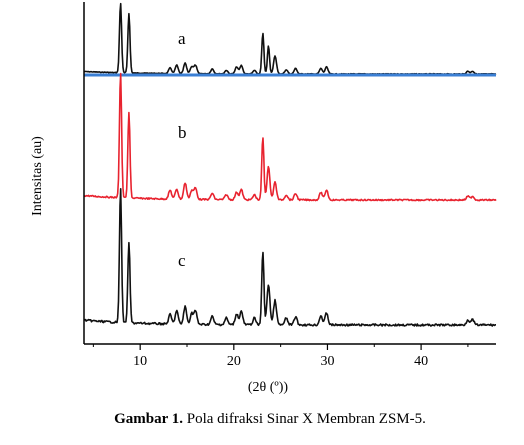 The image size is (524, 445). I want to click on series-b-label: b, so click(182, 132).